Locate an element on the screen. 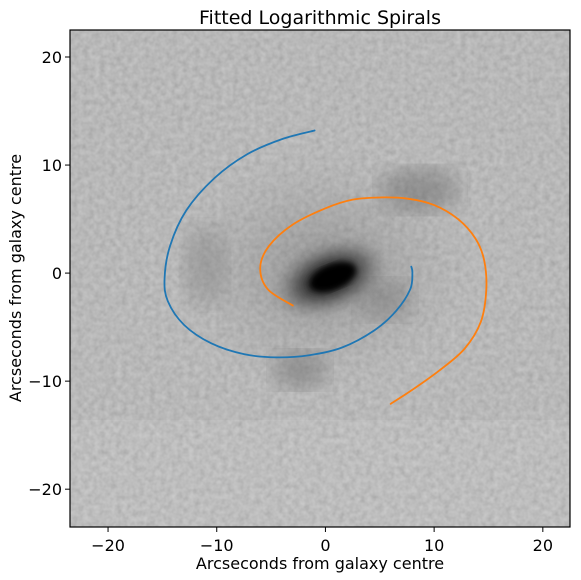 The width and height of the screenshot is (581, 580). x-tick-label: 10 is located at coordinates (434, 545).